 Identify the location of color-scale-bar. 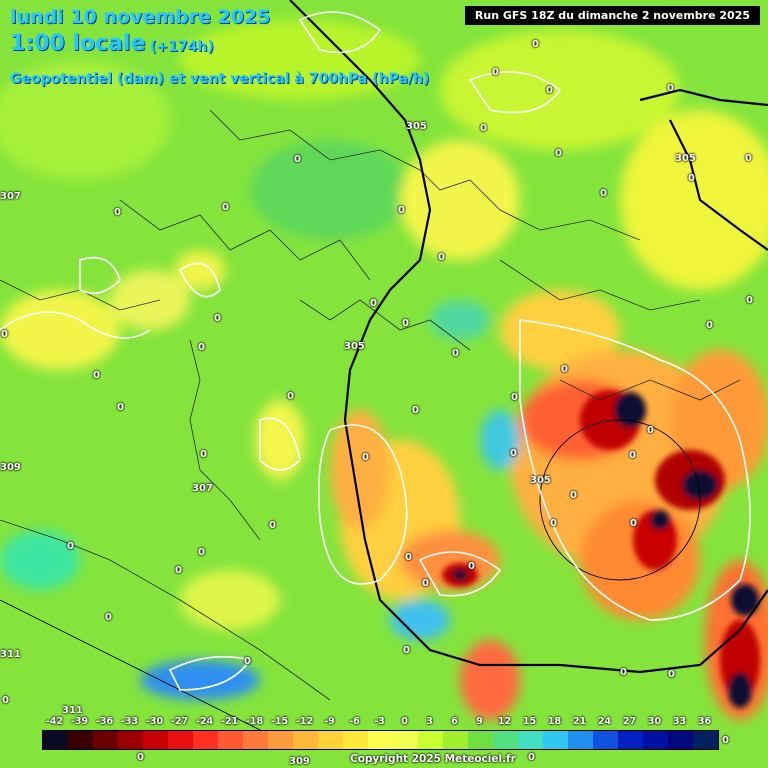
(380, 740).